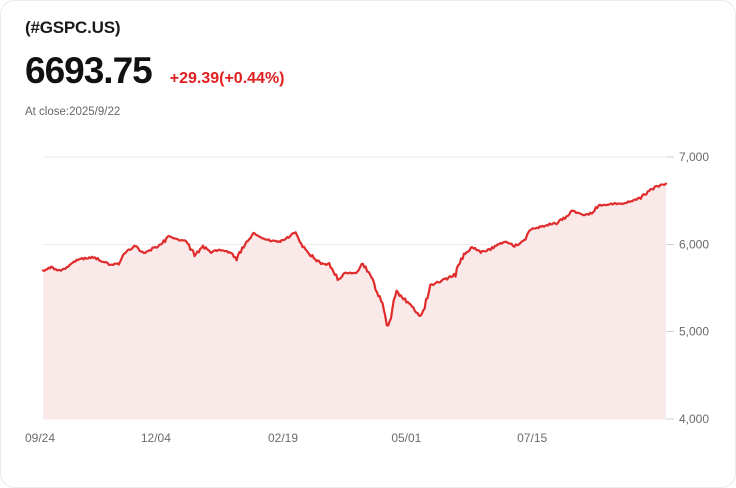 The height and width of the screenshot is (488, 736). Describe the element at coordinates (156, 438) in the screenshot. I see `x-axis-label: 12/04` at that location.